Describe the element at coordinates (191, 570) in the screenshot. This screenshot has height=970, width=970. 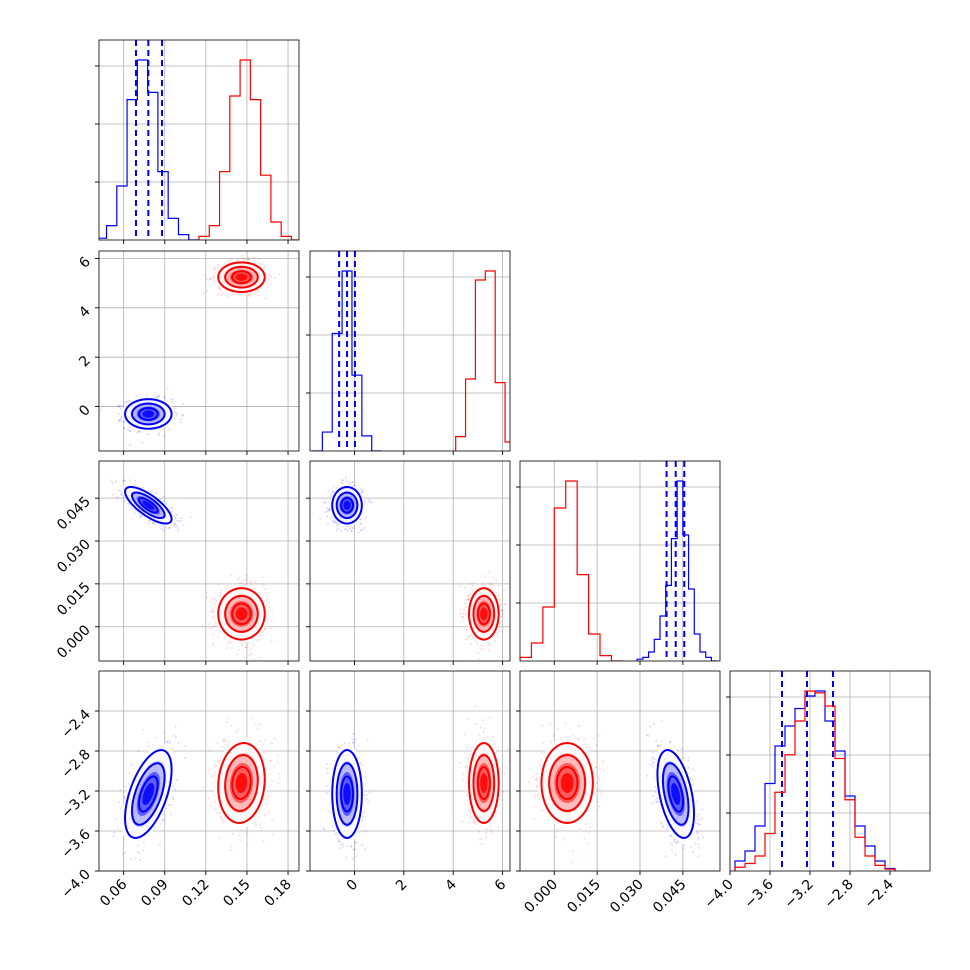
I see `scatter-body` at that location.